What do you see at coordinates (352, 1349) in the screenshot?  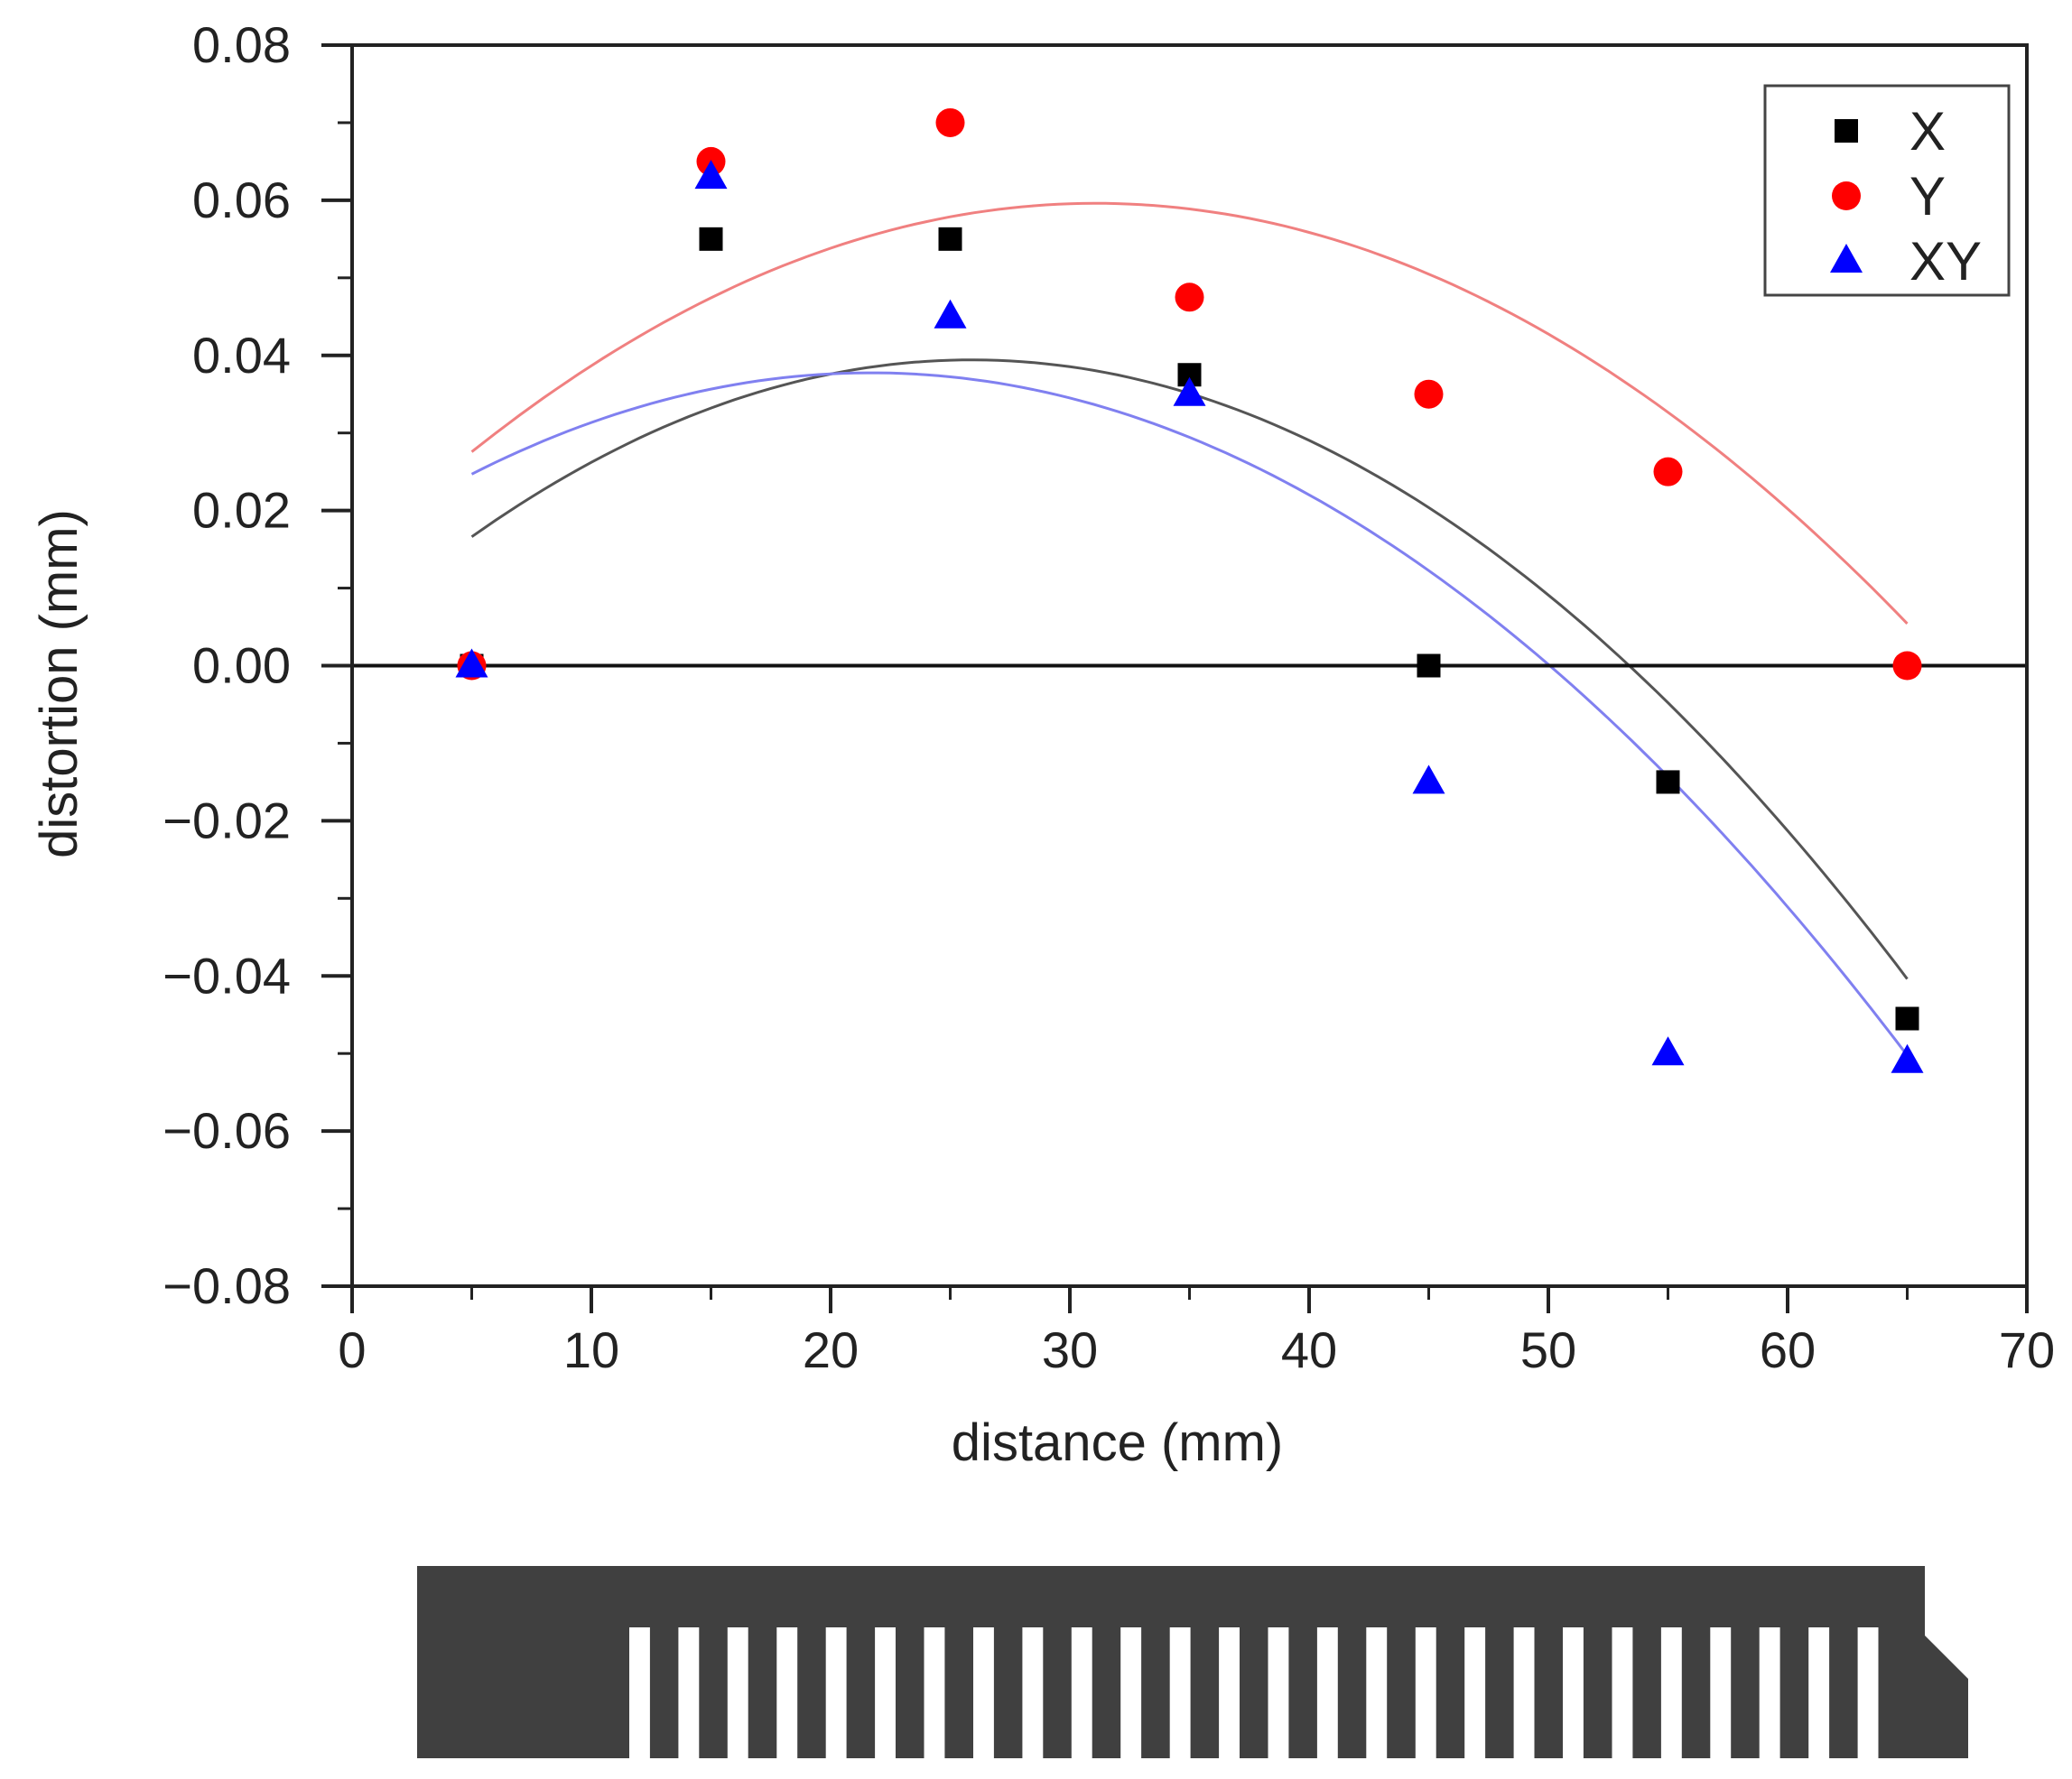 I see `x-tick-label: 0` at bounding box center [352, 1349].